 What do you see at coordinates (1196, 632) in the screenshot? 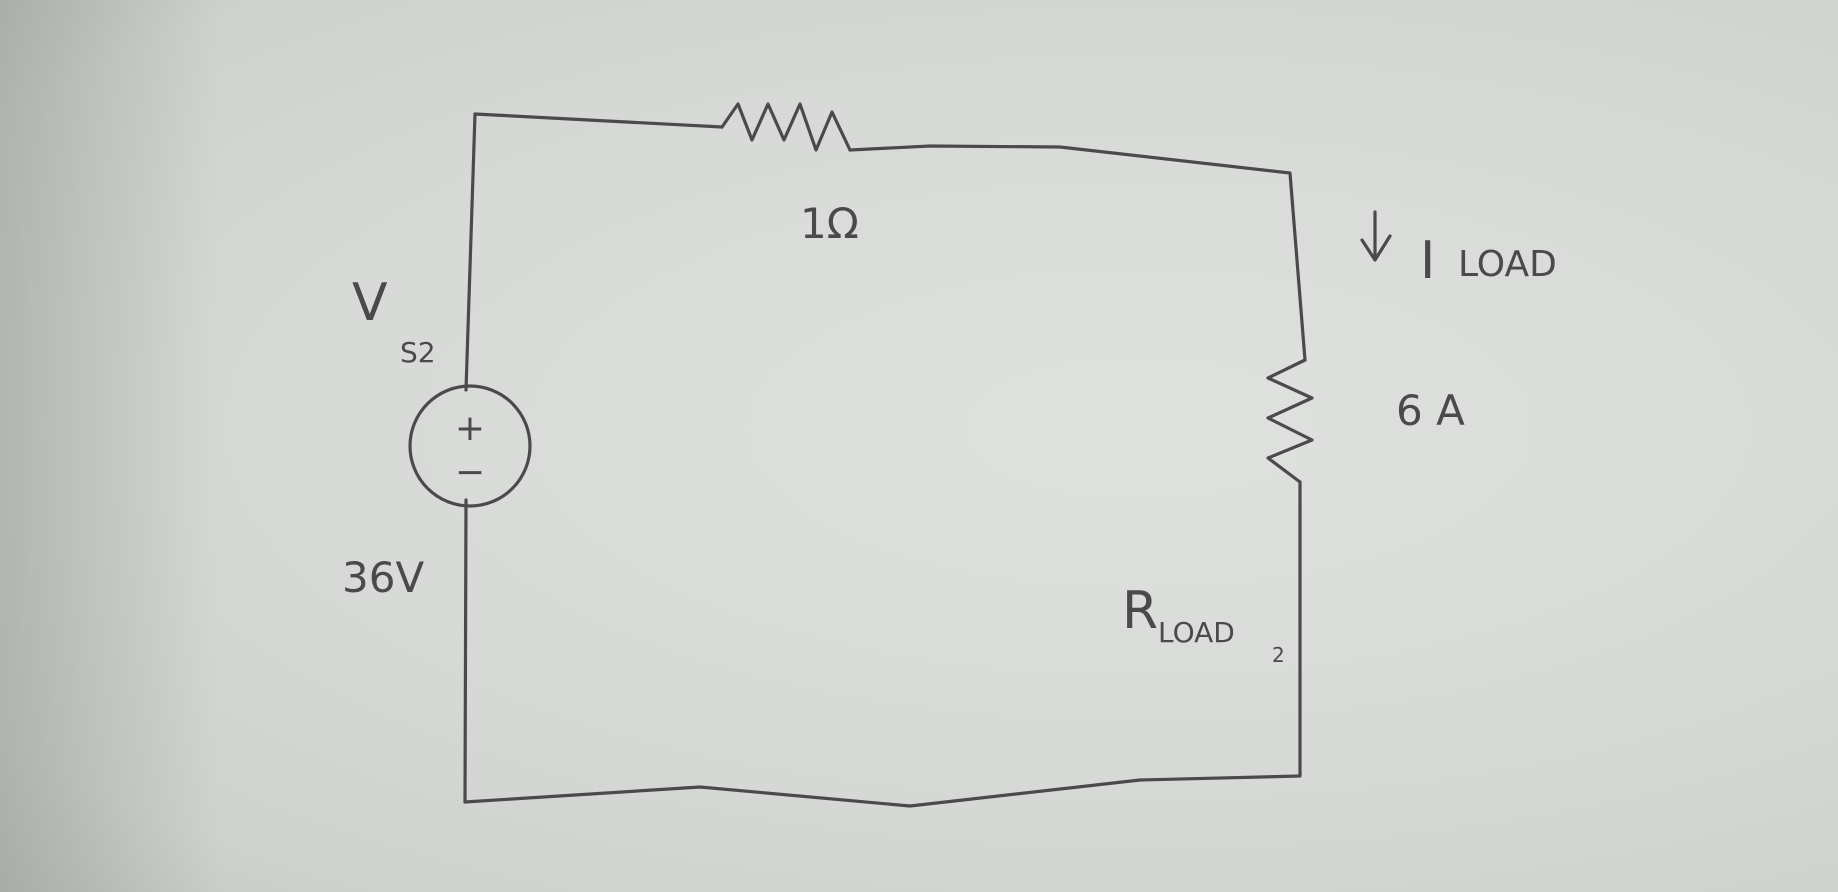
I see `load-resistor-label-subscript: LOAD` at bounding box center [1196, 632].